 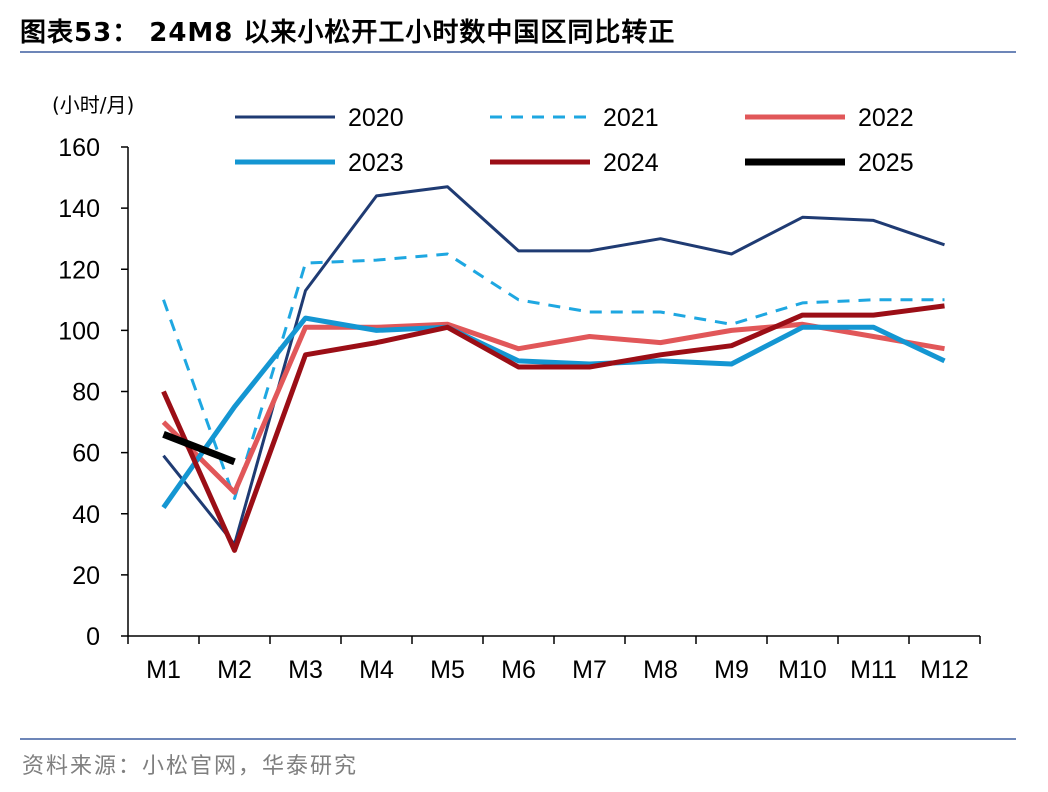 What do you see at coordinates (234, 670) in the screenshot?
I see `x-tick-label: M2` at bounding box center [234, 670].